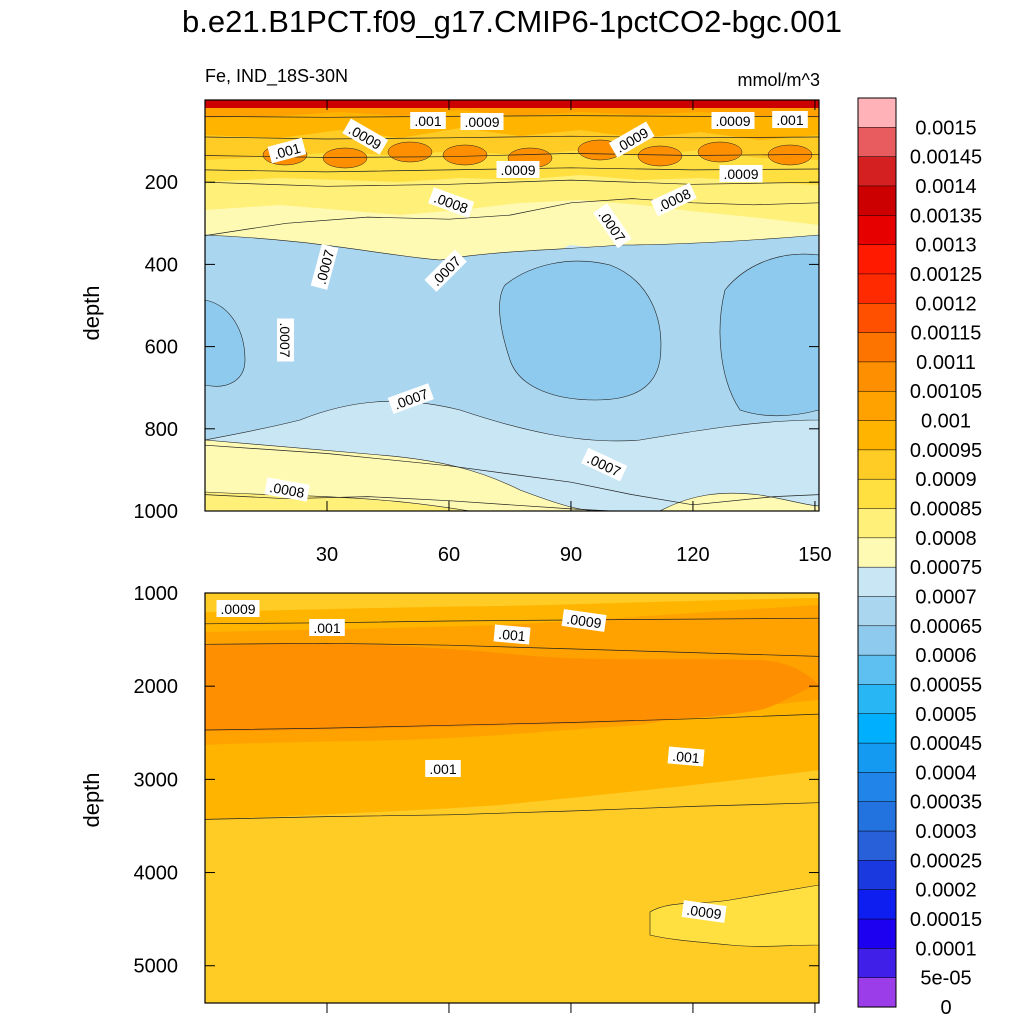  Describe the element at coordinates (161, 183) in the screenshot. I see `upper-y-tick-label: 200` at that location.